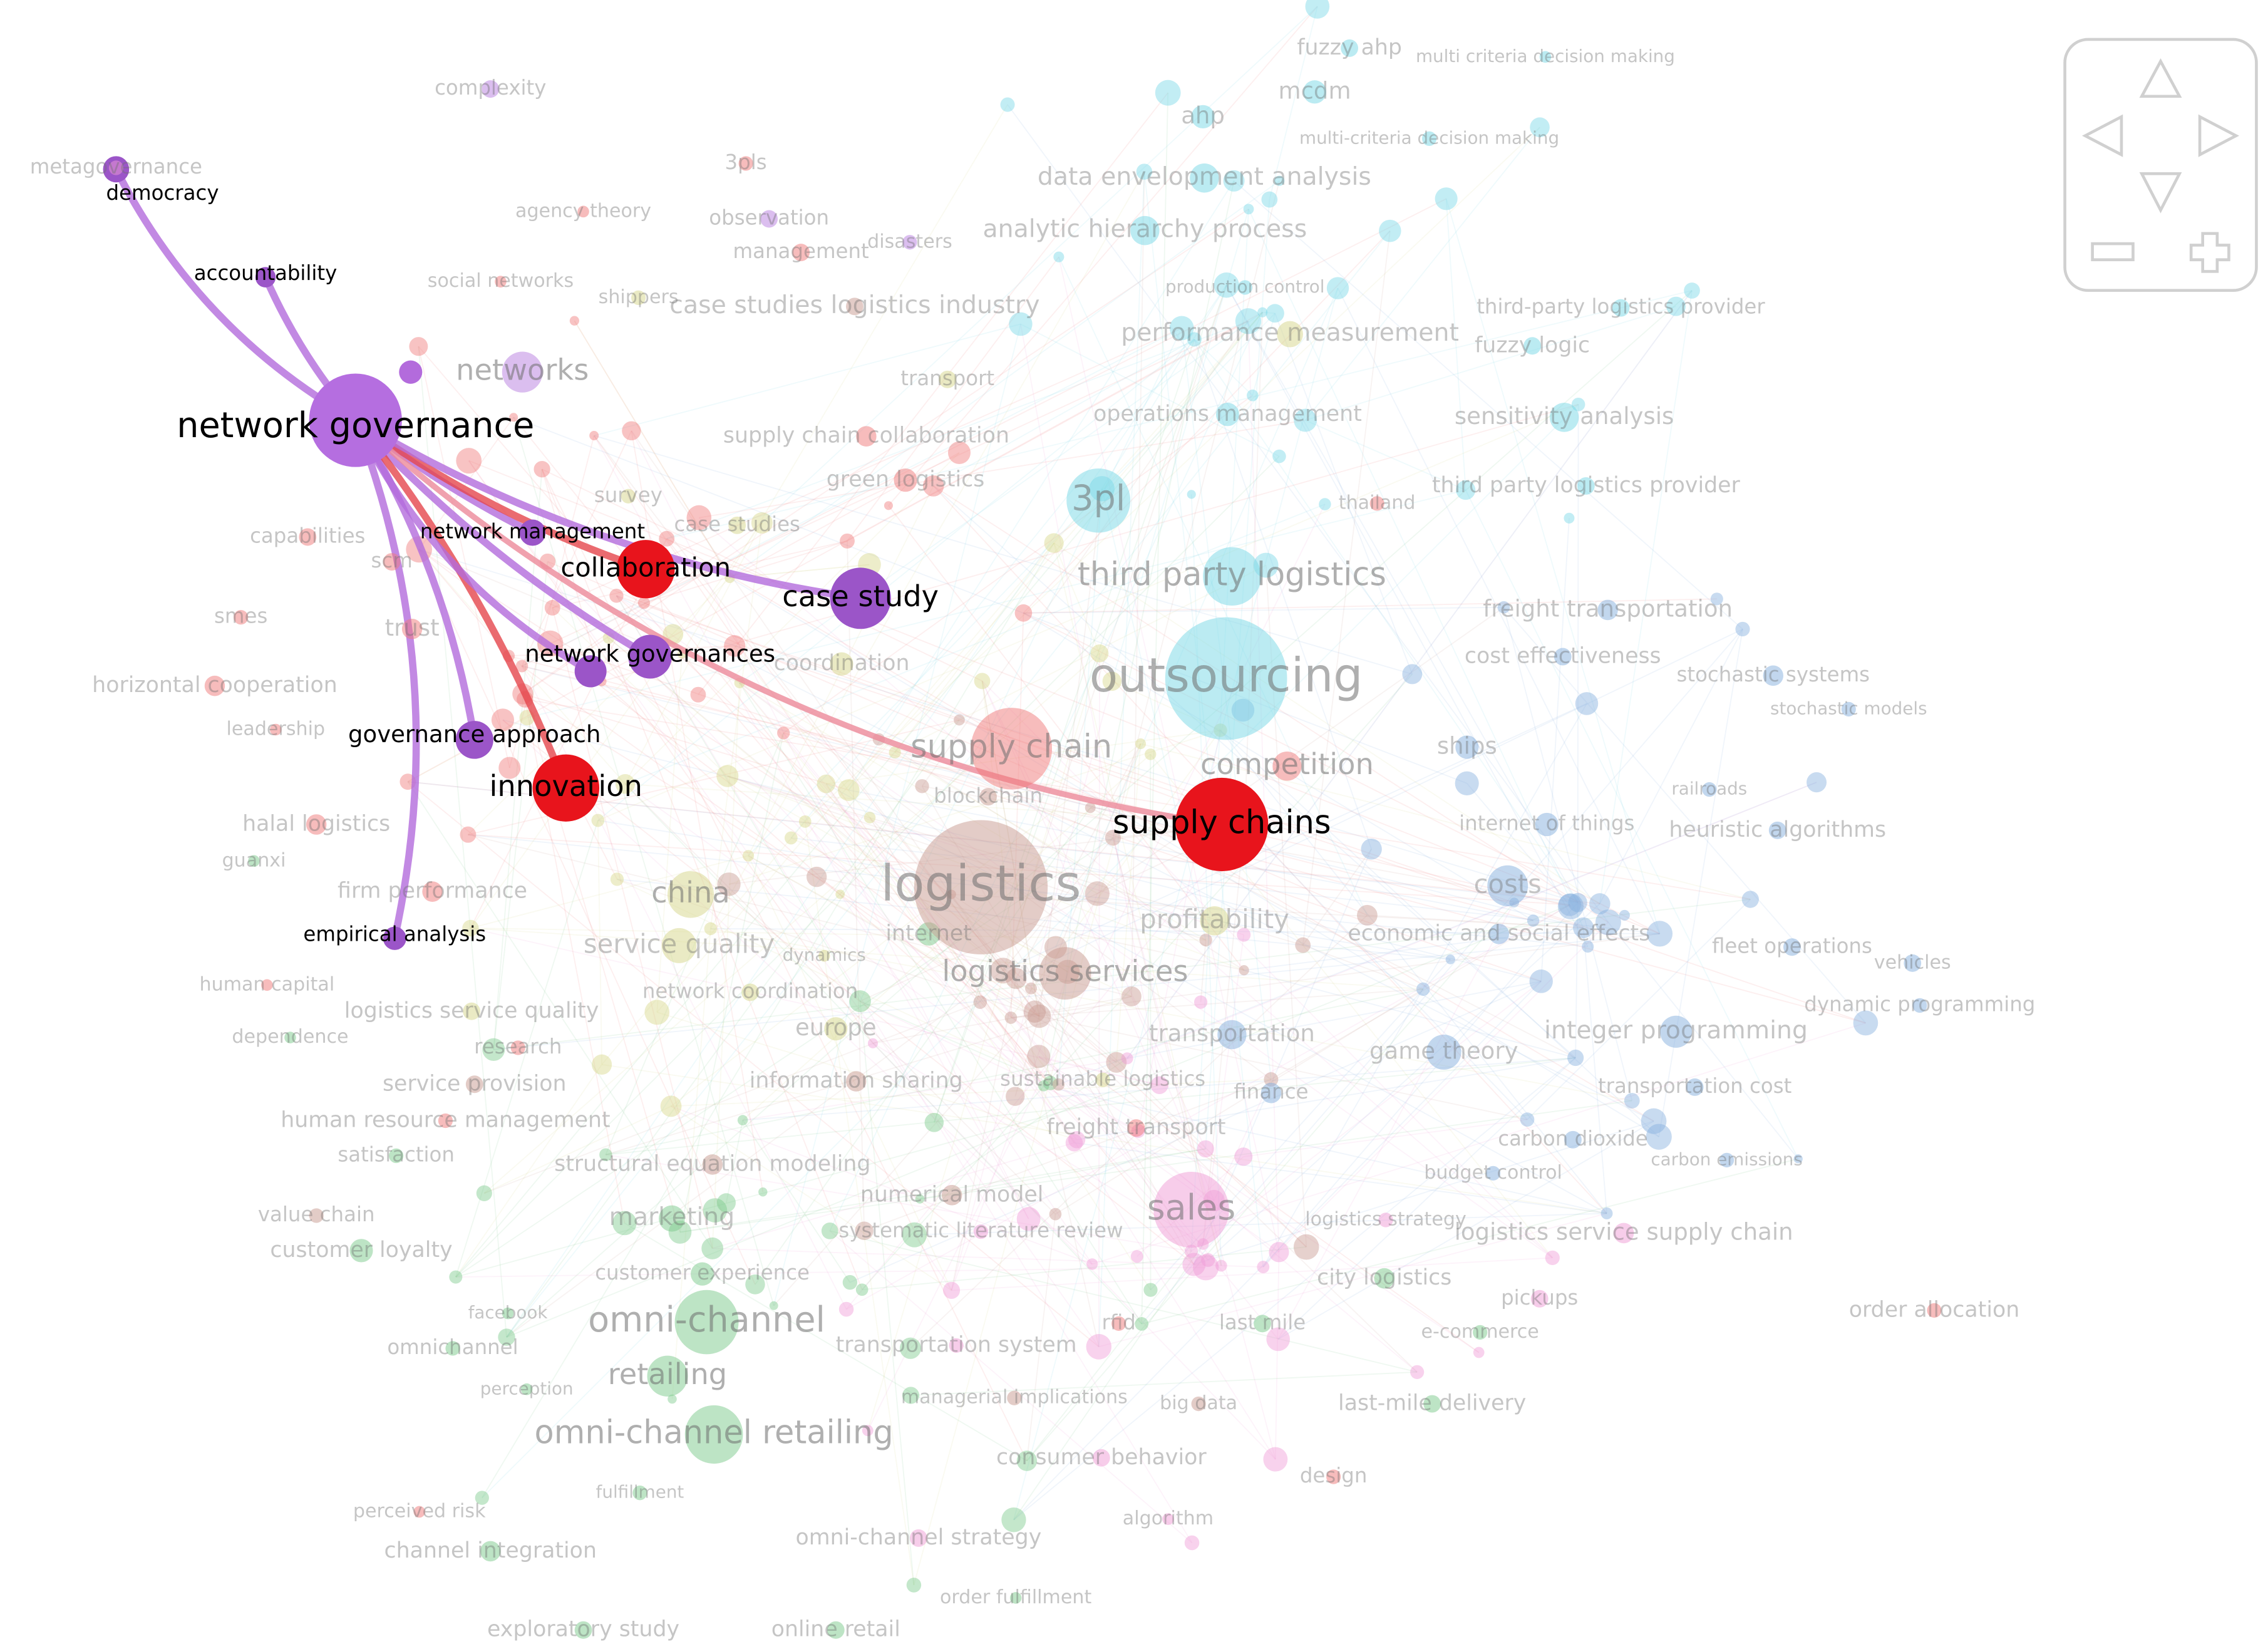  Describe the element at coordinates (1709, 789) in the screenshot. I see `node-label: railroads` at that location.